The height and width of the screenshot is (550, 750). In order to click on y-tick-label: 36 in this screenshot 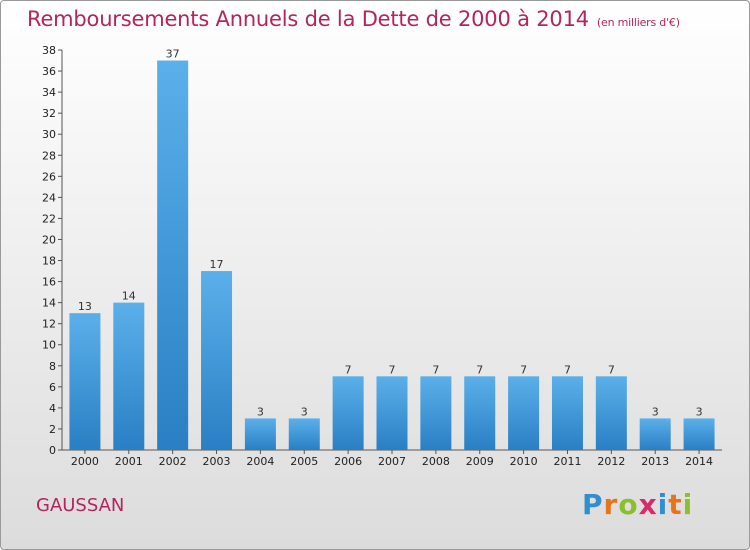, I will do `click(49, 71)`.